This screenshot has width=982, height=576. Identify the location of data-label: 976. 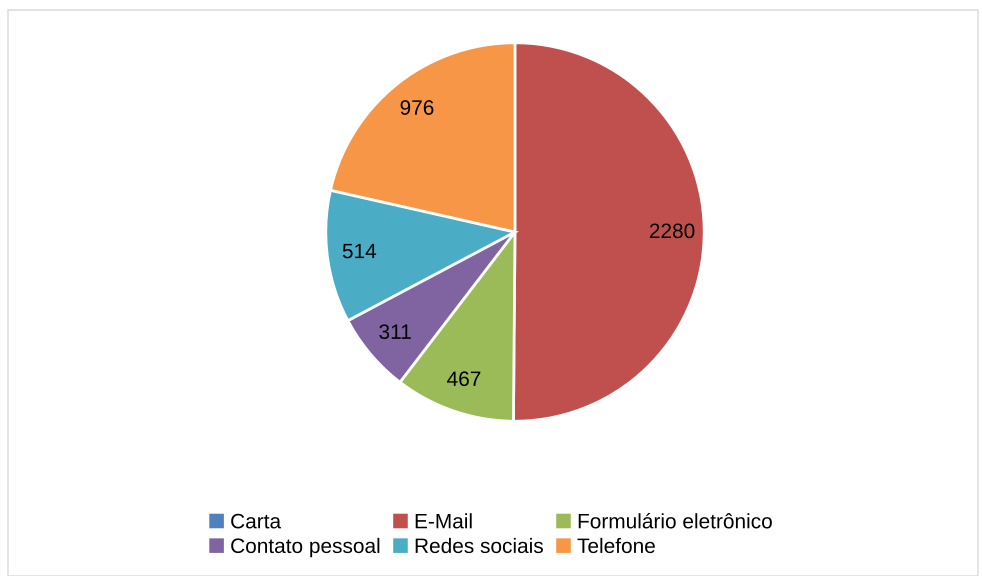
(417, 107).